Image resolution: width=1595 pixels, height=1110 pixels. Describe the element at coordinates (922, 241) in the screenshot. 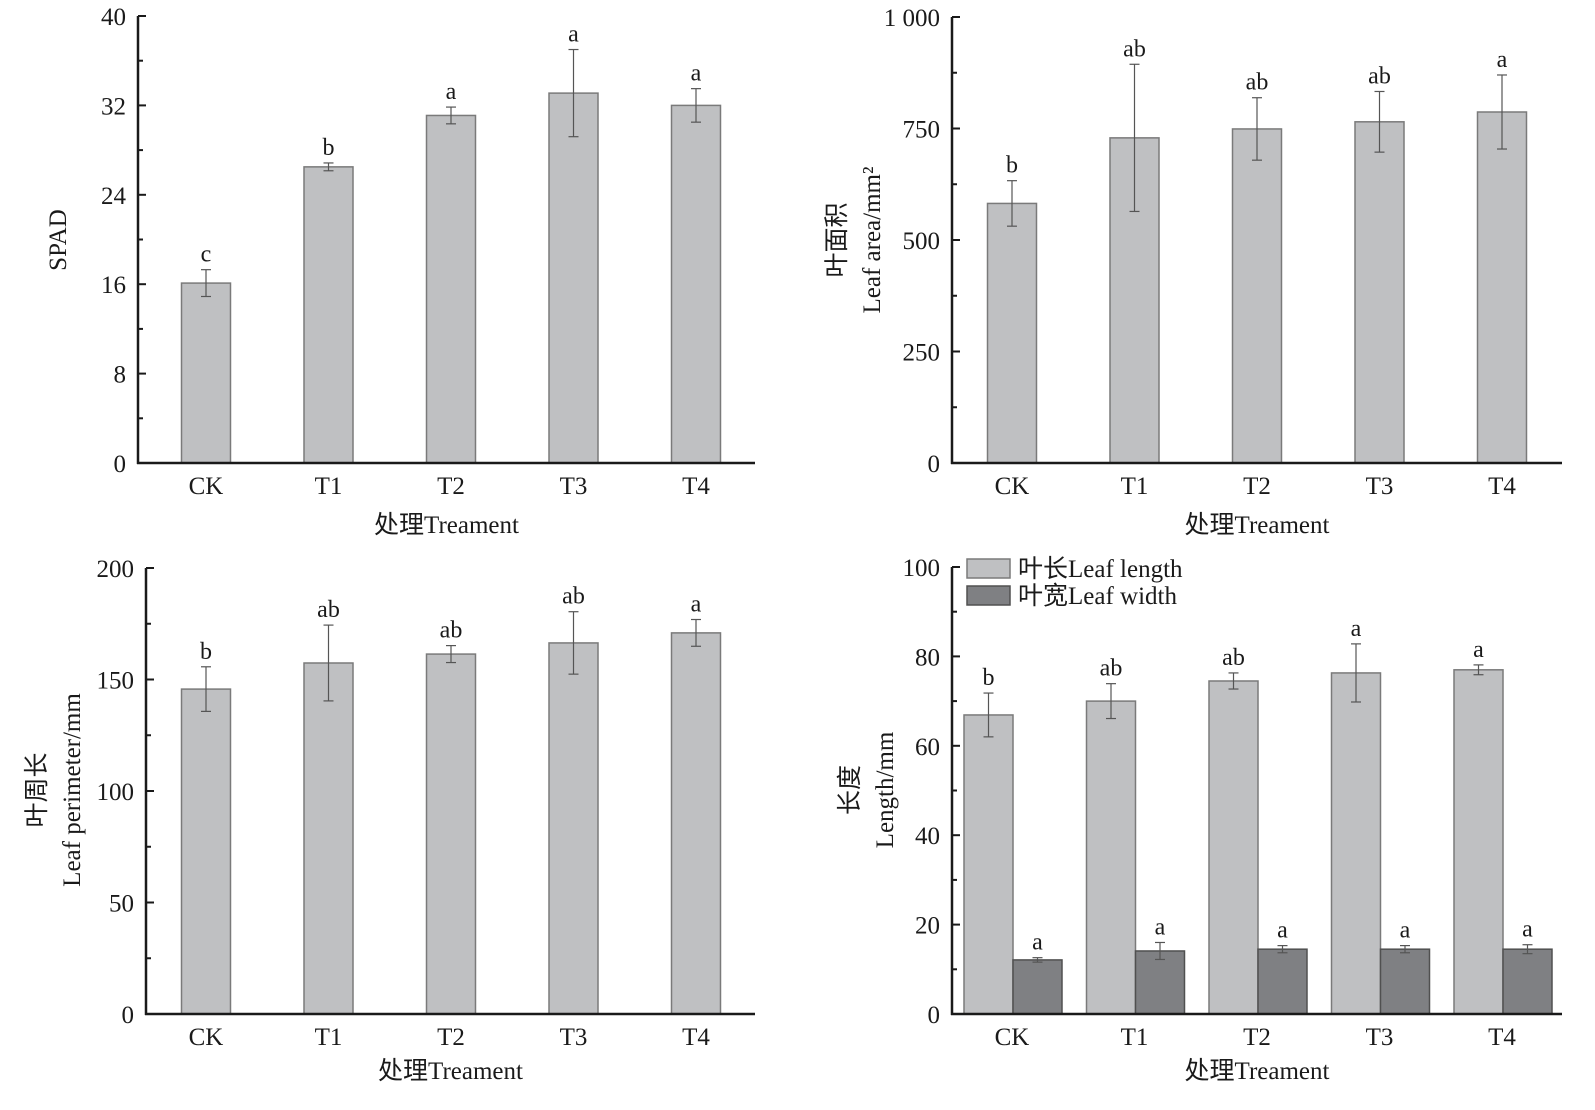

I see `y-tick-label: 500` at that location.